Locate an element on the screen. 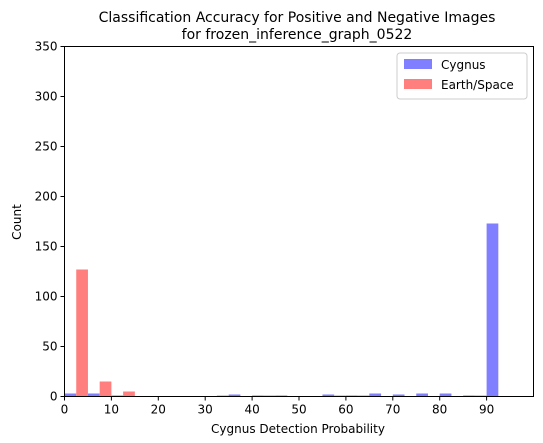  legend: Cygnus Earth/Space is located at coordinates (462, 76).